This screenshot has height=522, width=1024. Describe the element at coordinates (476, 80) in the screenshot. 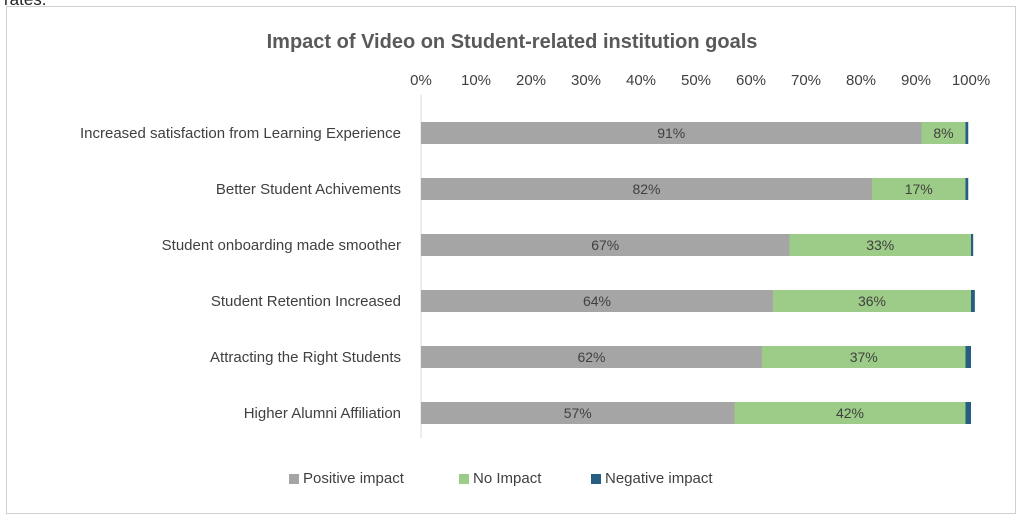

I see `x-tick-label: 10%` at that location.